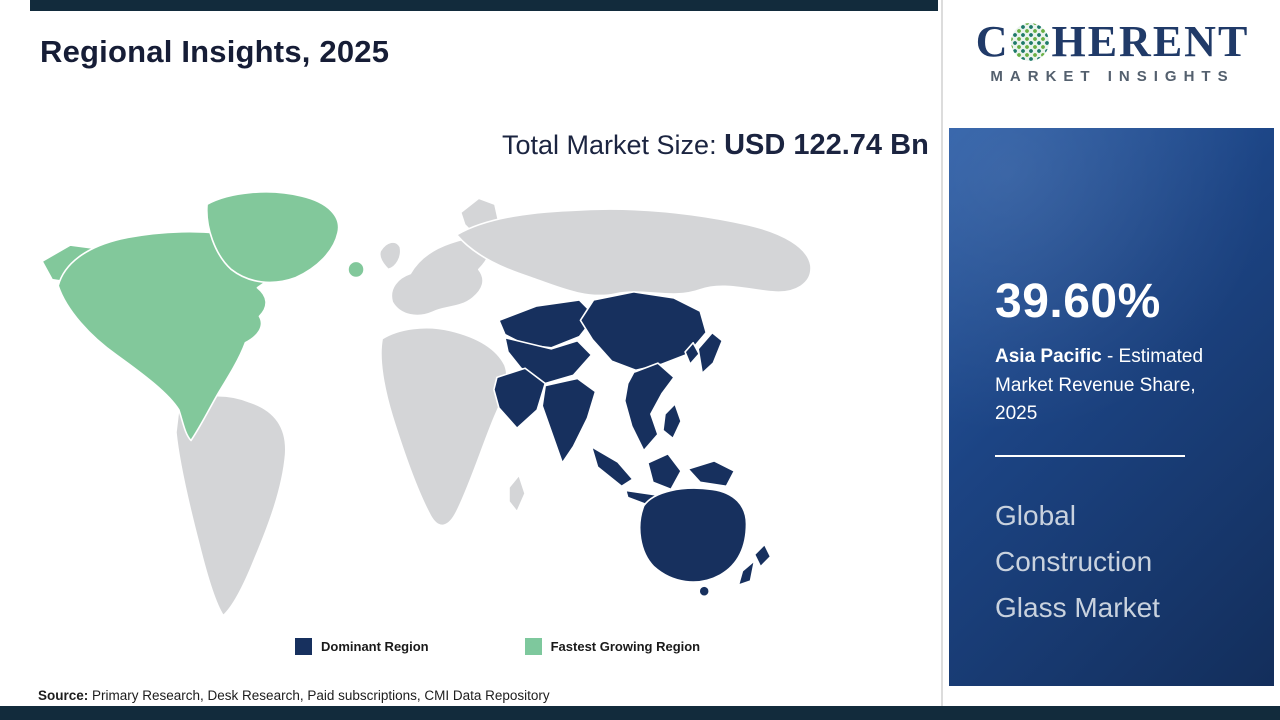  I want to click on dominant-region-swatch, so click(303, 646).